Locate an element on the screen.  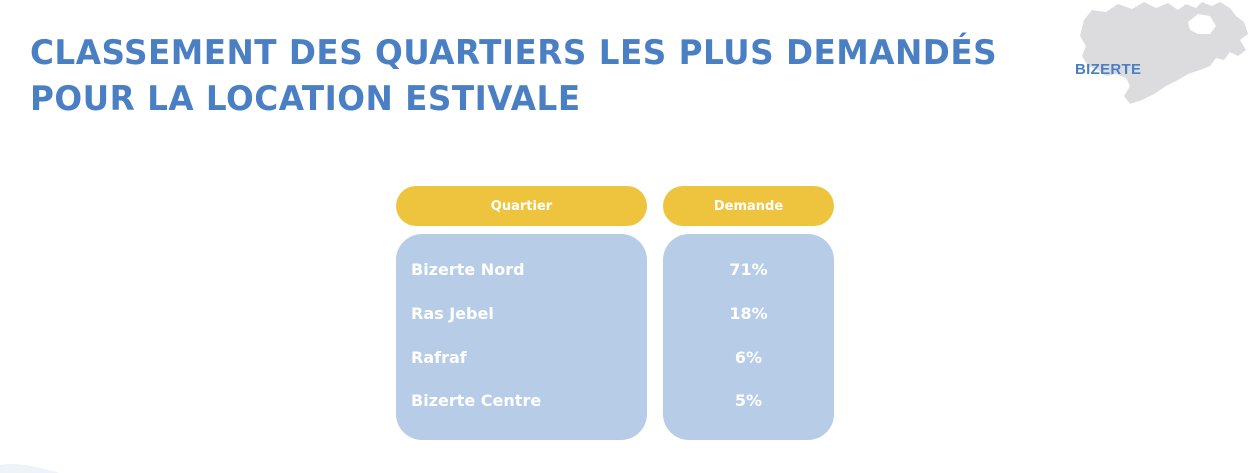
quartier-cell: Bizerte Nord is located at coordinates (468, 269).